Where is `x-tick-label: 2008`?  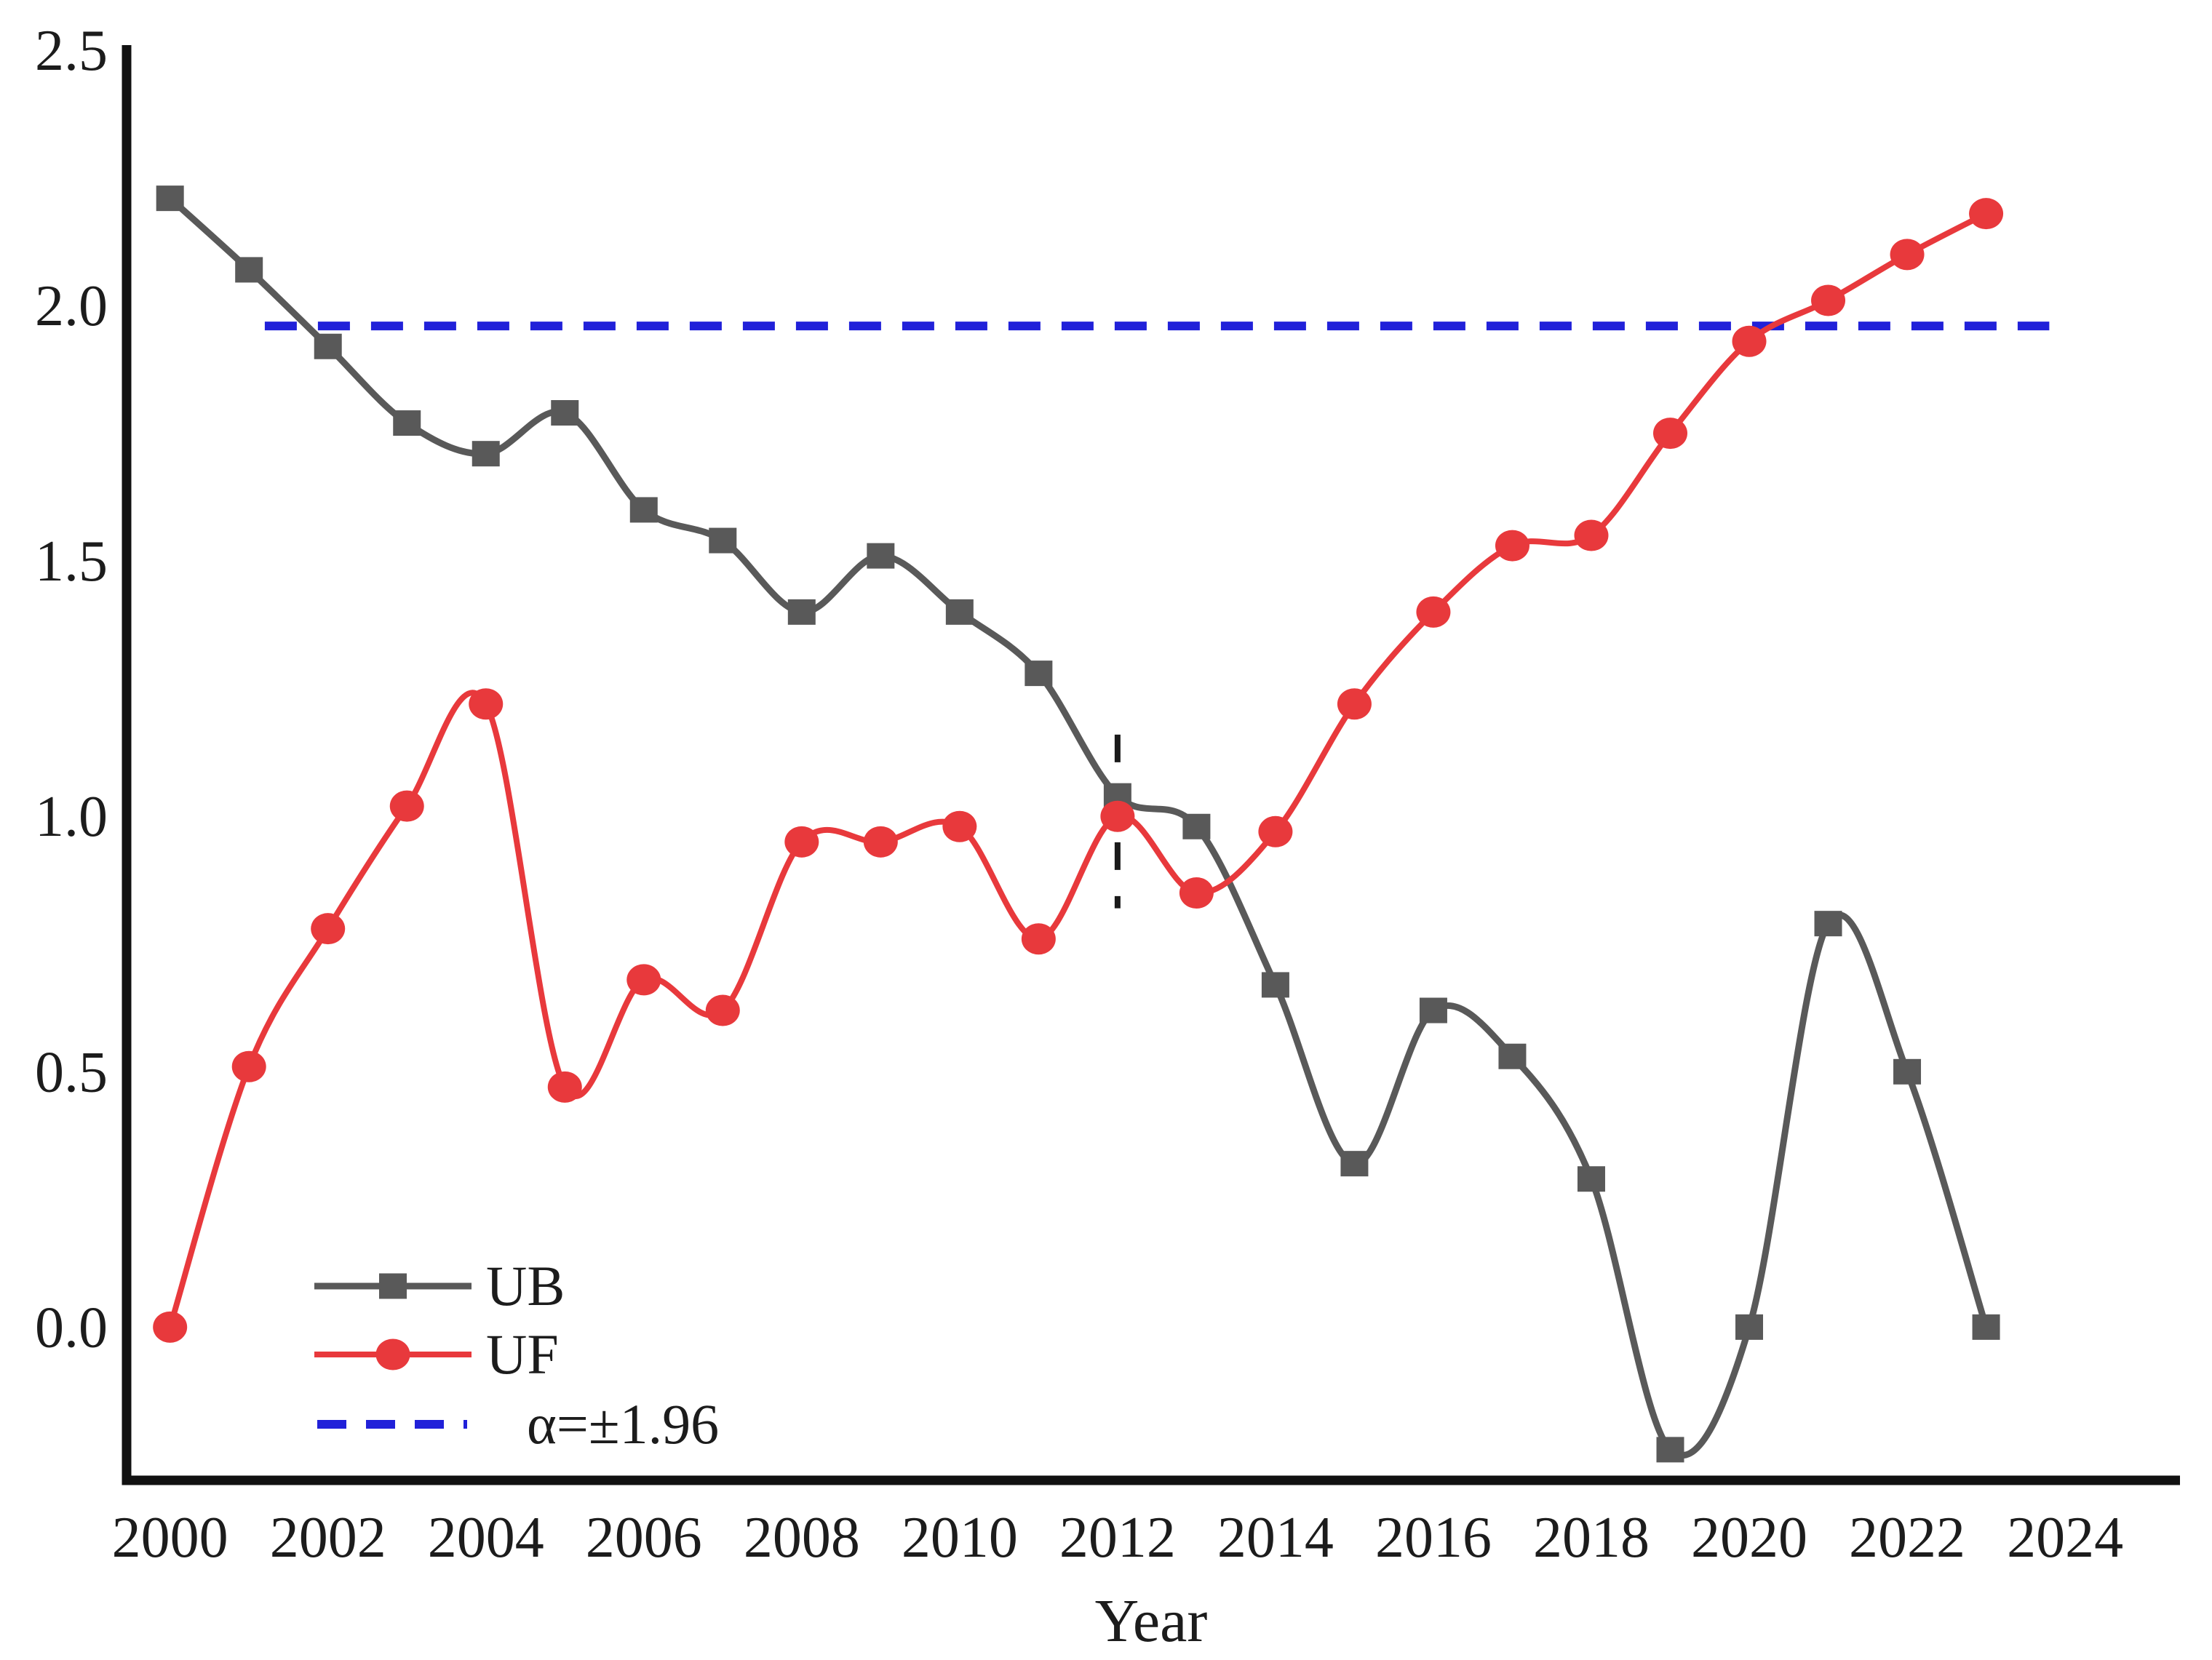
x-tick-label: 2008 is located at coordinates (802, 1538).